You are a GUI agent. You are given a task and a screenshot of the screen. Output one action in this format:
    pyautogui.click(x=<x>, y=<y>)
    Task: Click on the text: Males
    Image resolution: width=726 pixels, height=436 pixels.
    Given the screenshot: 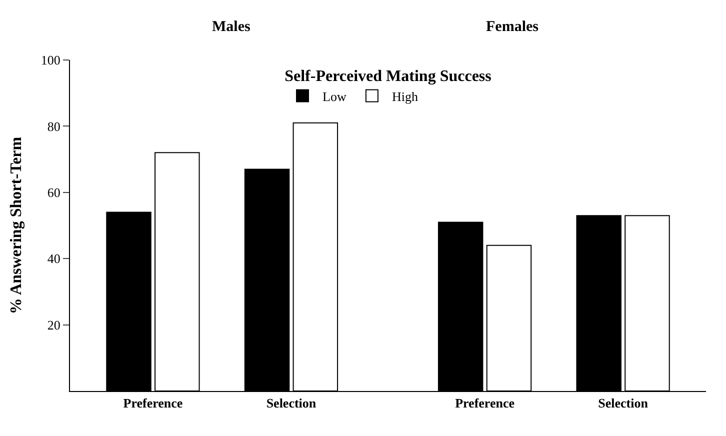 What is the action you would take?
    pyautogui.click(x=231, y=27)
    